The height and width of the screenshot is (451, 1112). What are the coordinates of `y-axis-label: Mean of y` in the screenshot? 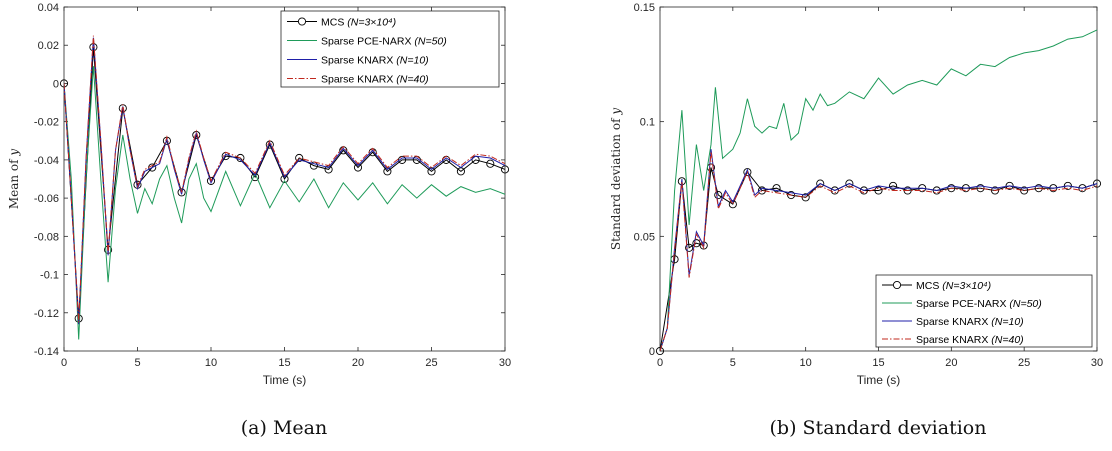 It's located at (14, 179).